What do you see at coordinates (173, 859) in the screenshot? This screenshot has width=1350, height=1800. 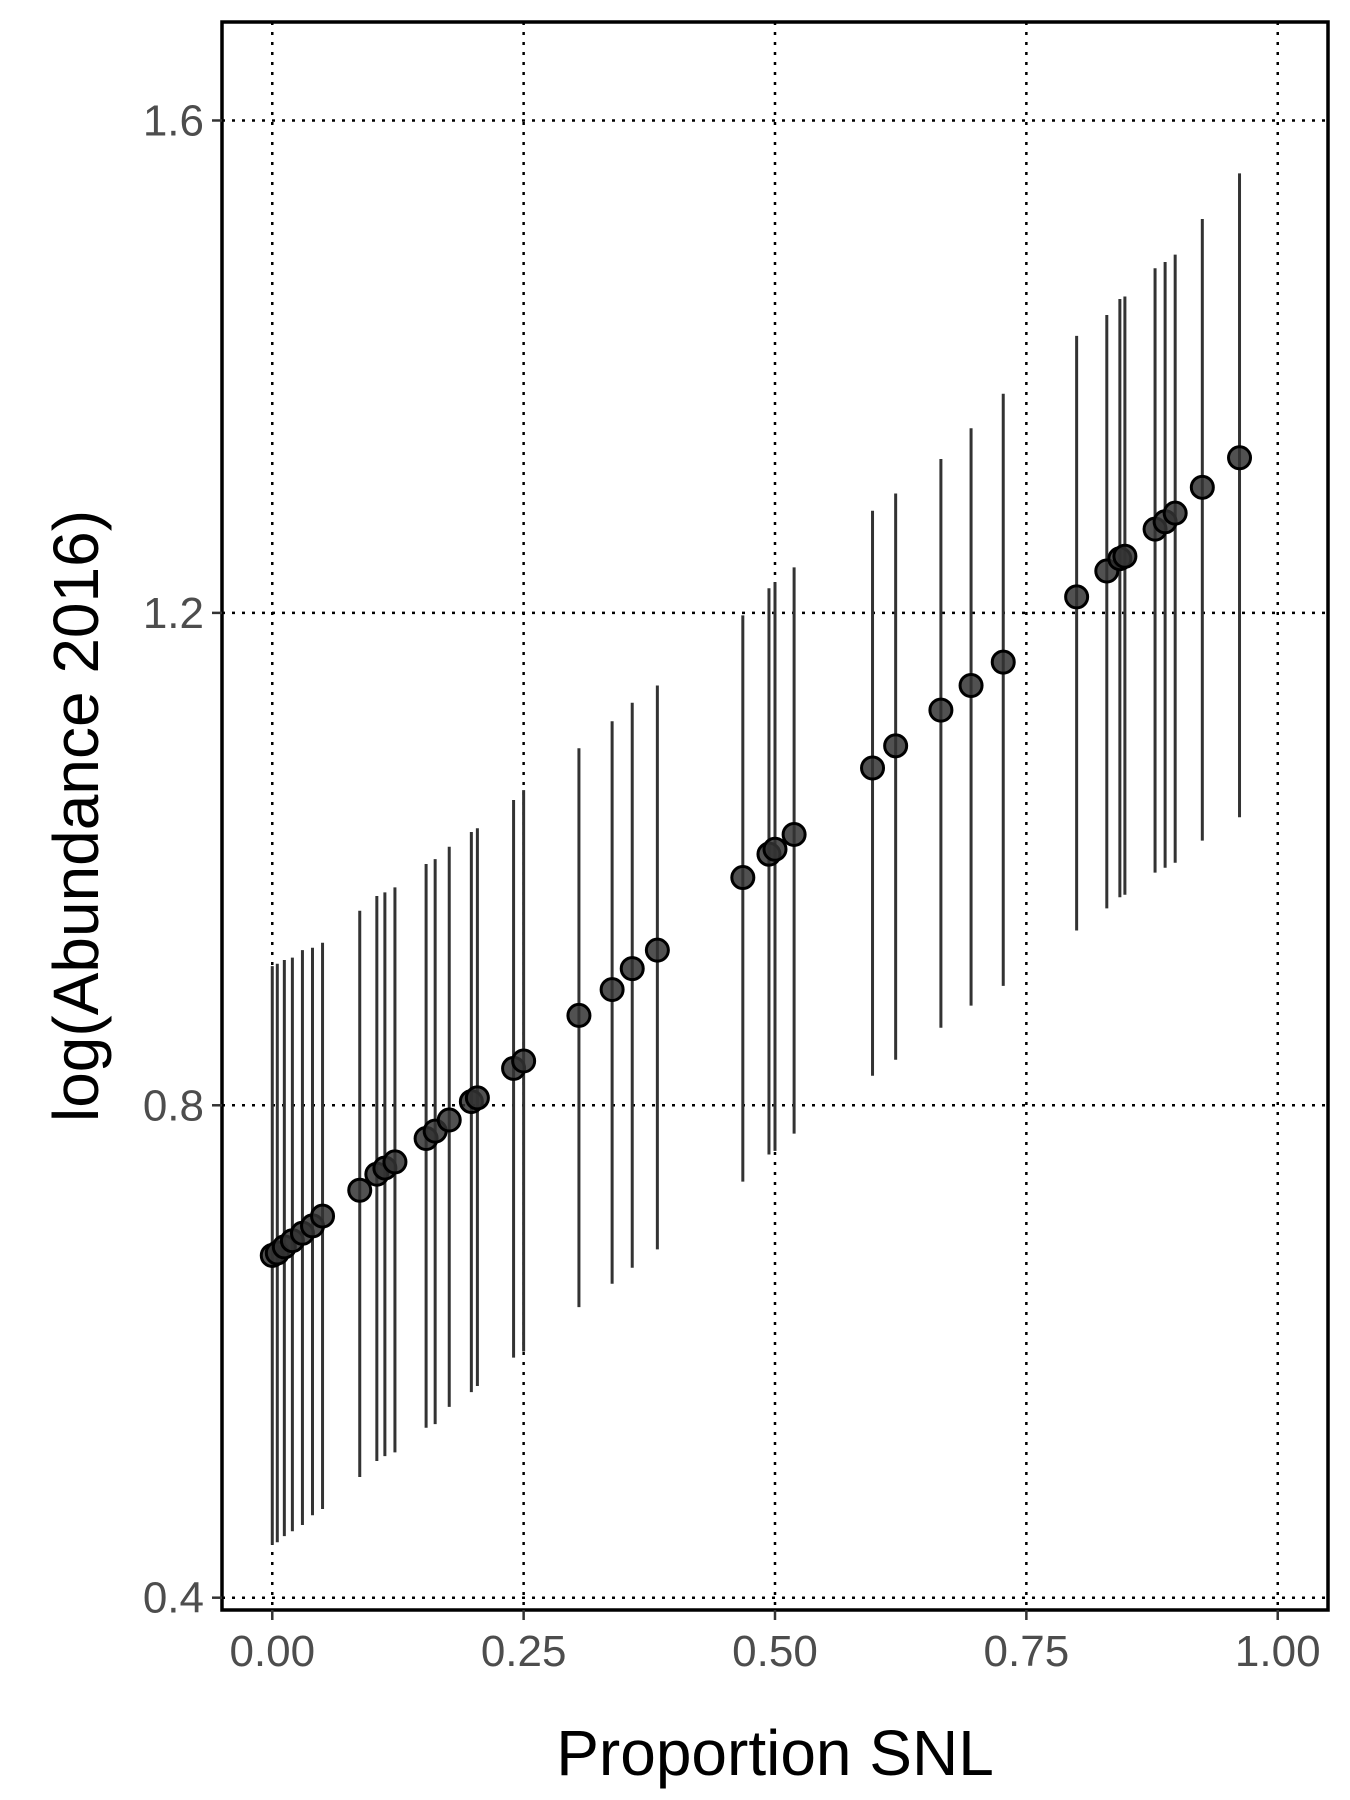 I see `y-tick-labels: 0.4 0.8 1.2 1.6` at bounding box center [173, 859].